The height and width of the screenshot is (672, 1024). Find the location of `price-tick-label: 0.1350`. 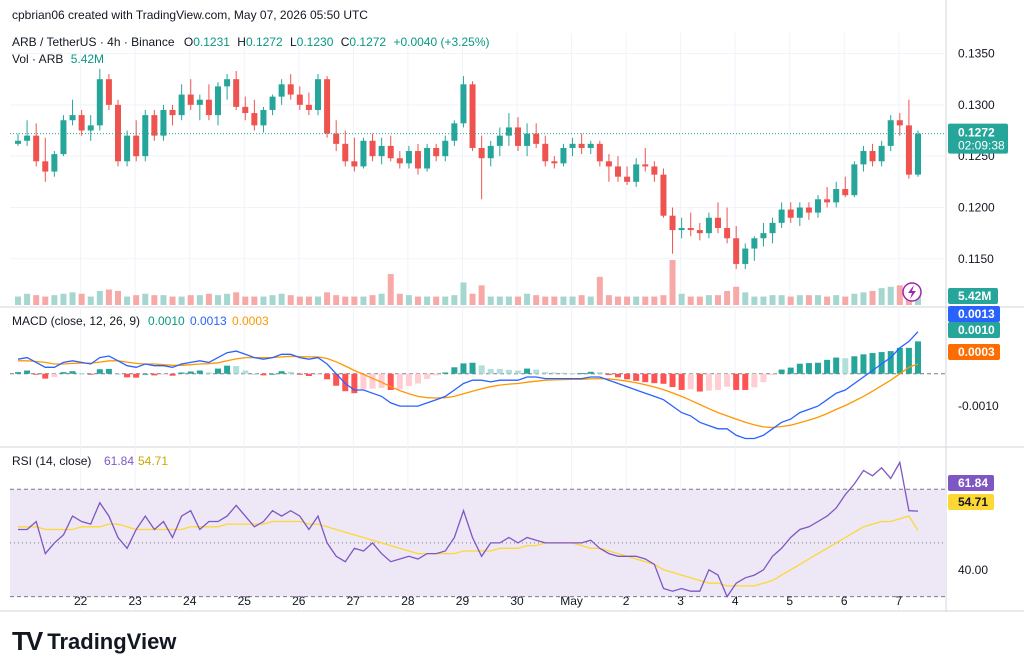

price-tick-label: 0.1350 is located at coordinates (976, 54).